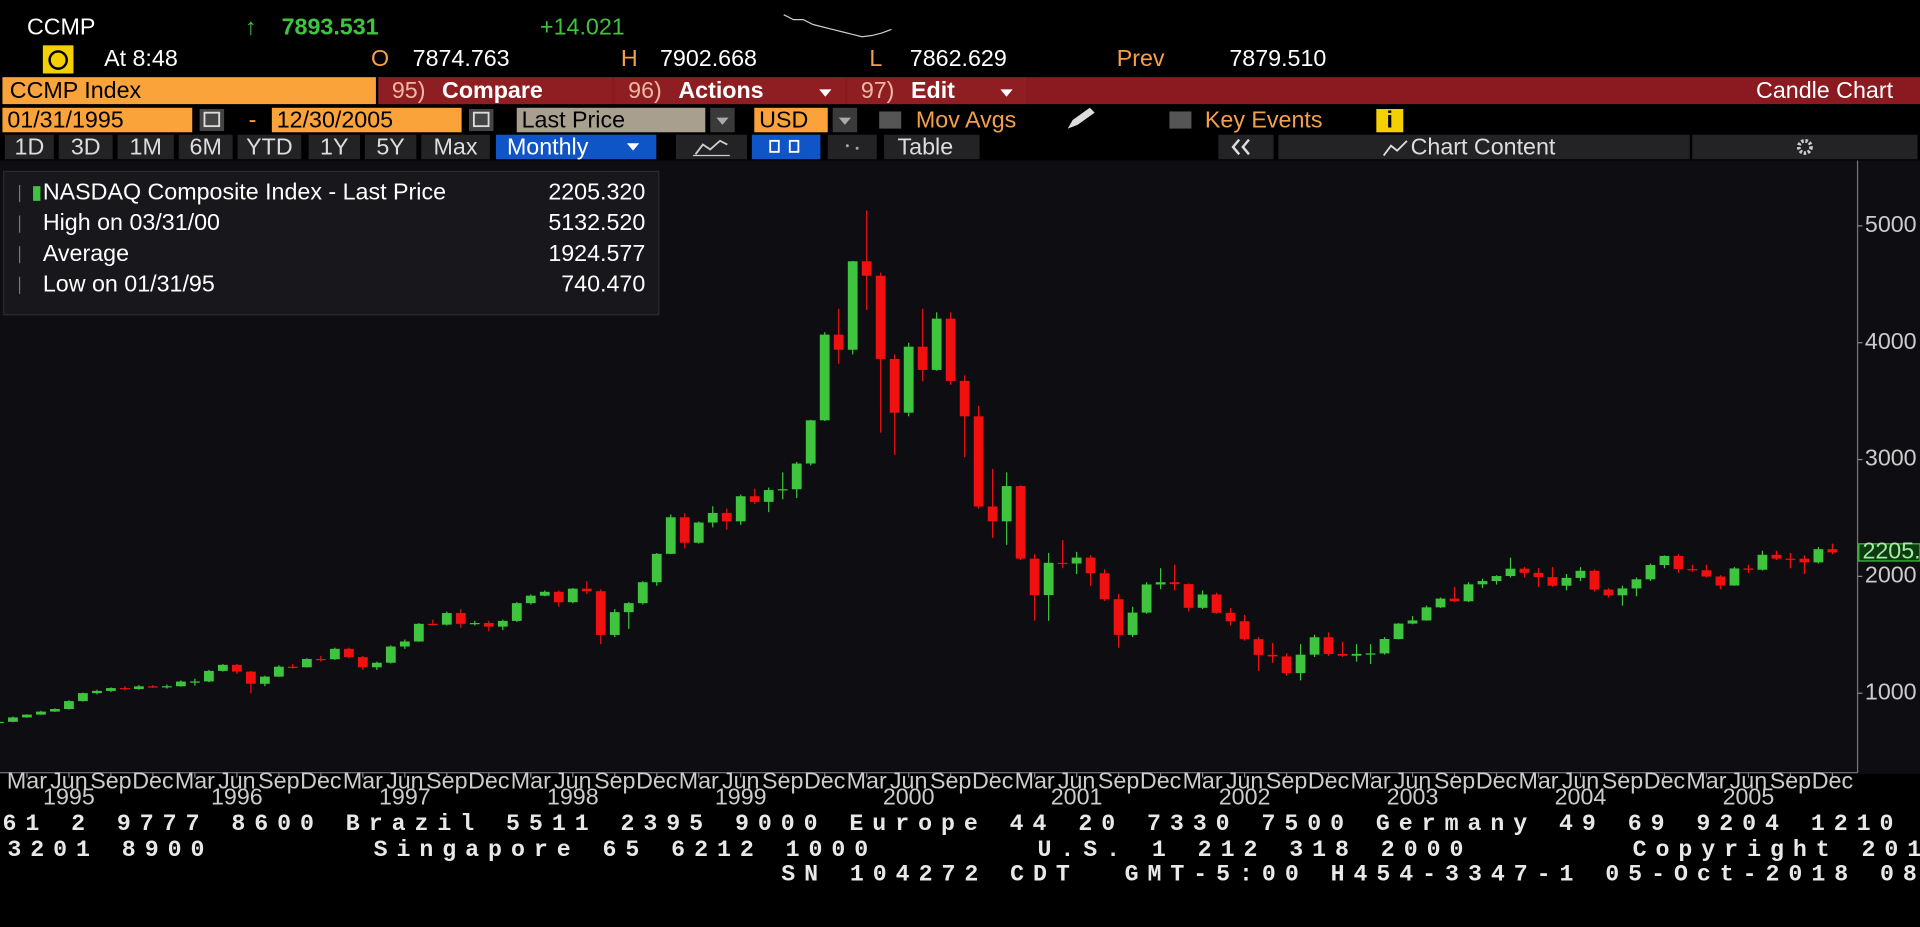 The height and width of the screenshot is (927, 1920). I want to click on period-label: Max, so click(456, 146).